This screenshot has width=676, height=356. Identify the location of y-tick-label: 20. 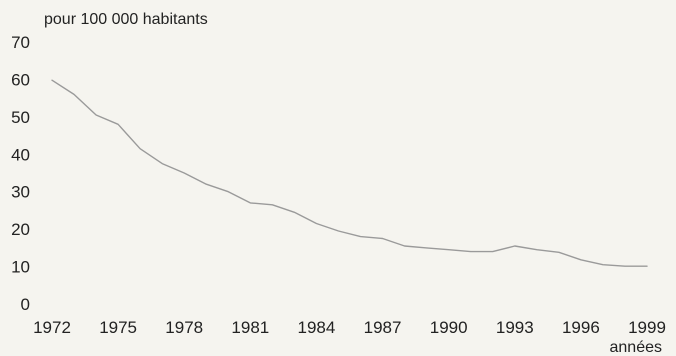
(20, 229).